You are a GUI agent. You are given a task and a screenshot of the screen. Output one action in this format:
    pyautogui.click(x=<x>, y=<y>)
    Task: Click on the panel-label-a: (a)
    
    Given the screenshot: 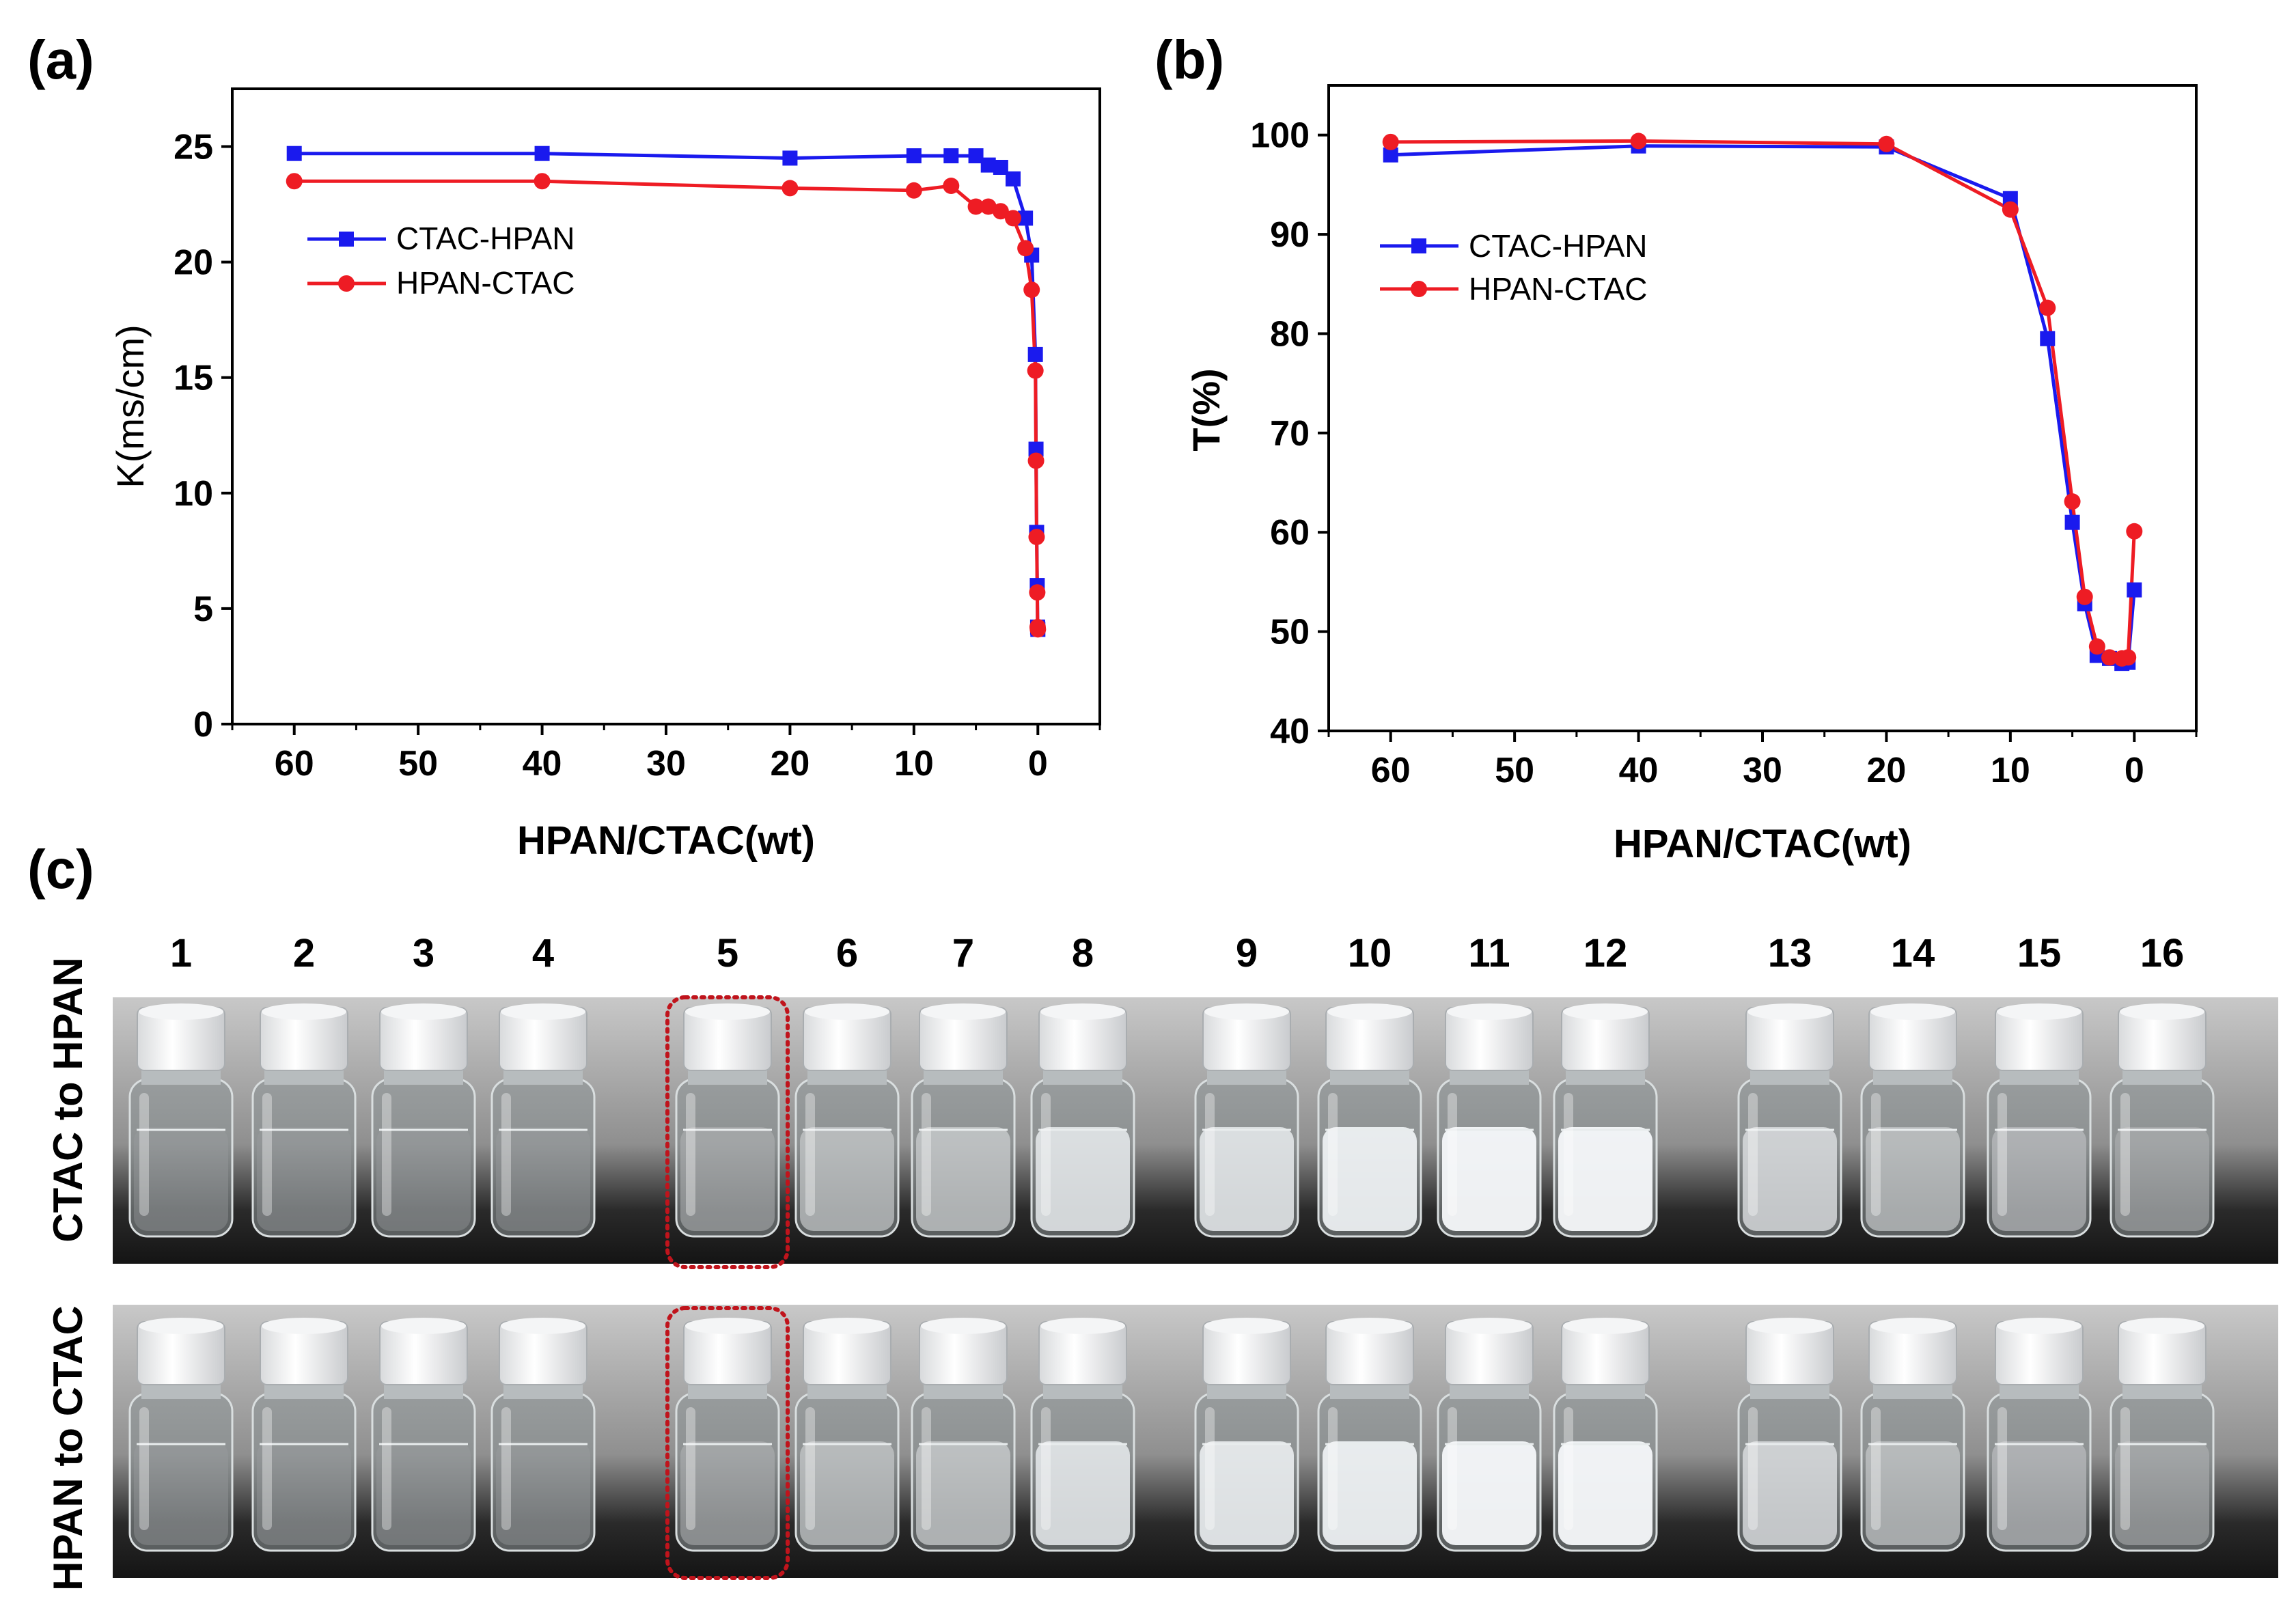 What is the action you would take?
    pyautogui.click(x=61, y=60)
    